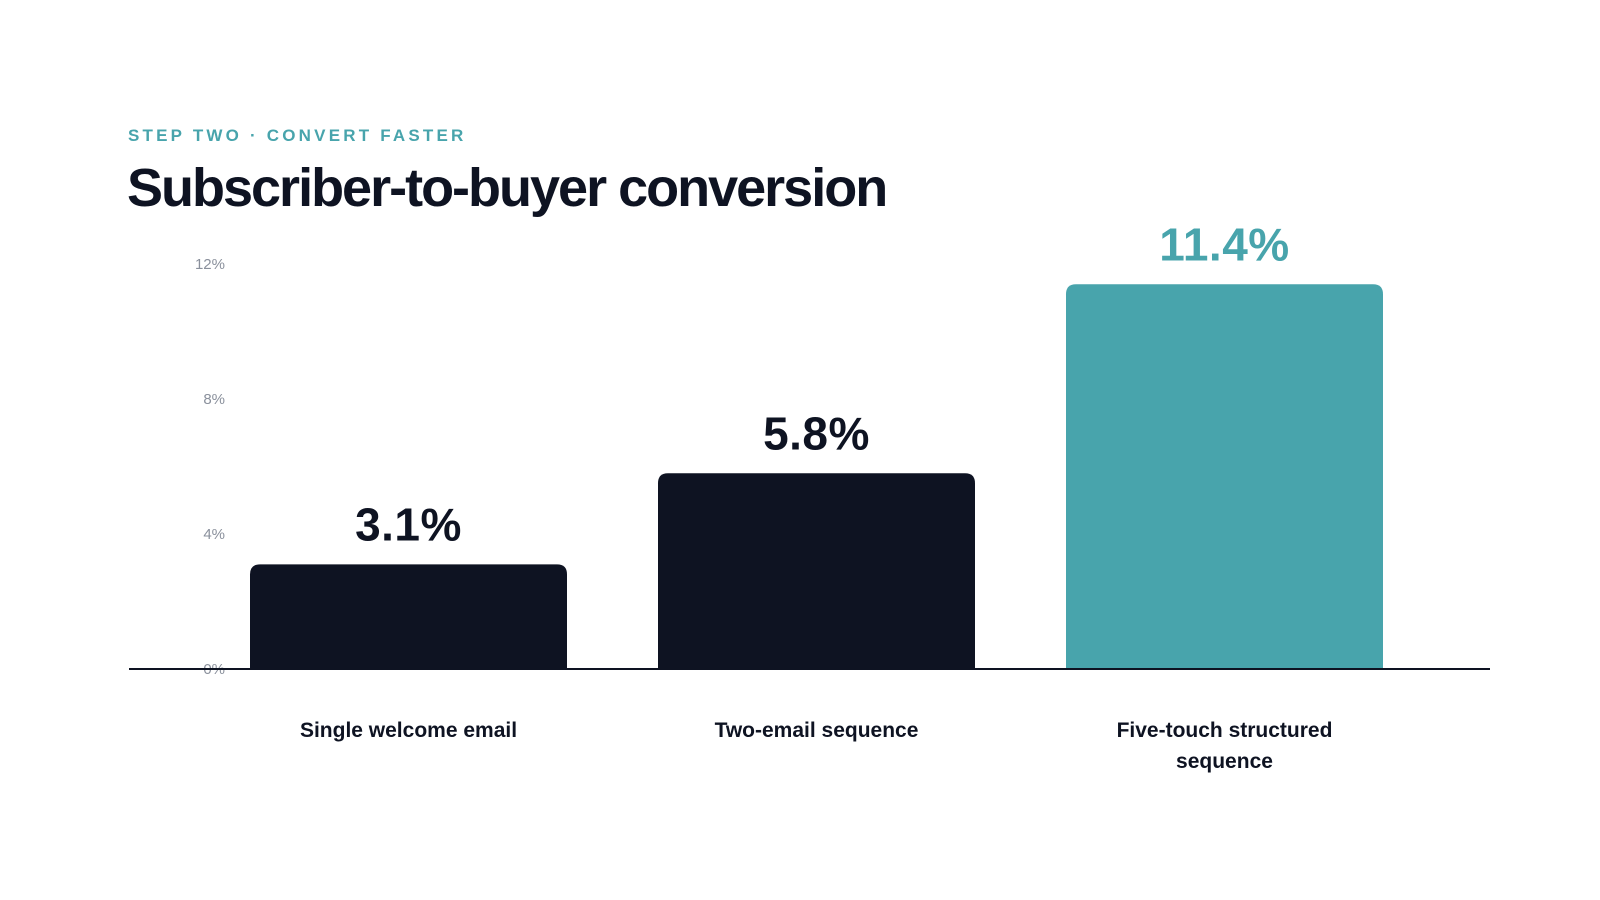 The height and width of the screenshot is (900, 1600). I want to click on bar-value-label: 3.1%, so click(408, 524).